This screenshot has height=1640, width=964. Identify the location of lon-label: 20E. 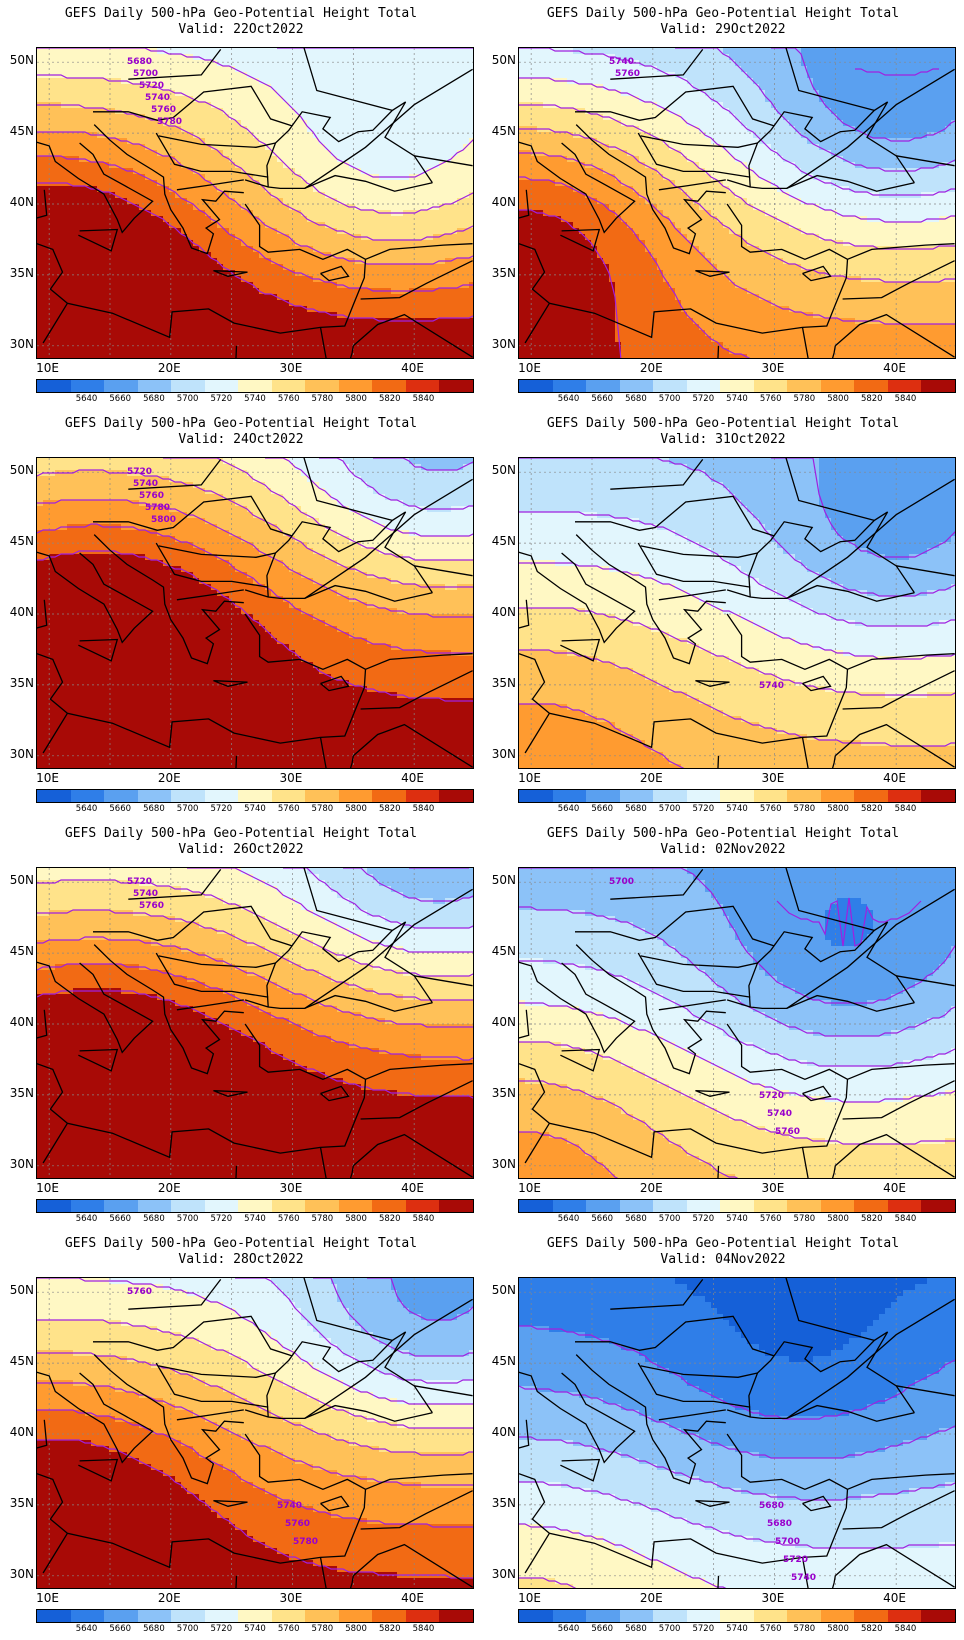
(169, 368).